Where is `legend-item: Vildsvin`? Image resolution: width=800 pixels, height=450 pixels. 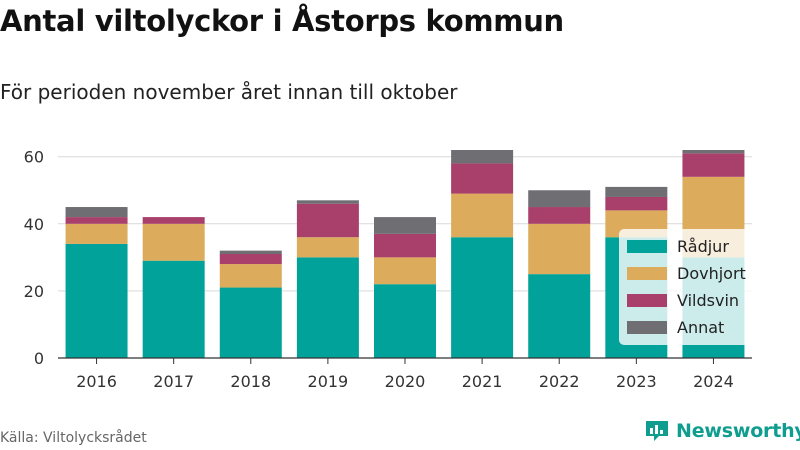 legend-item: Vildsvin is located at coordinates (683, 300).